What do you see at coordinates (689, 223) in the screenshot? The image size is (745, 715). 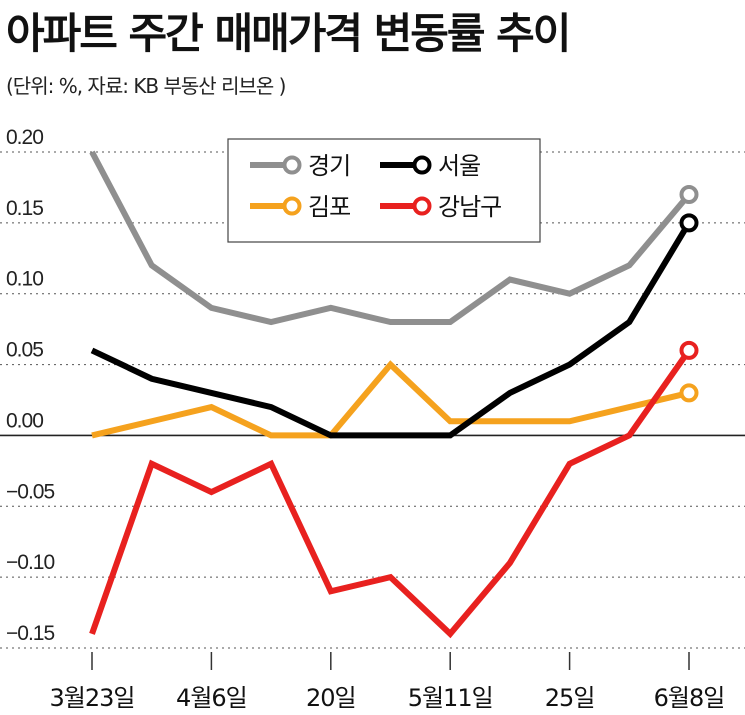 I see `end-marker-서울` at bounding box center [689, 223].